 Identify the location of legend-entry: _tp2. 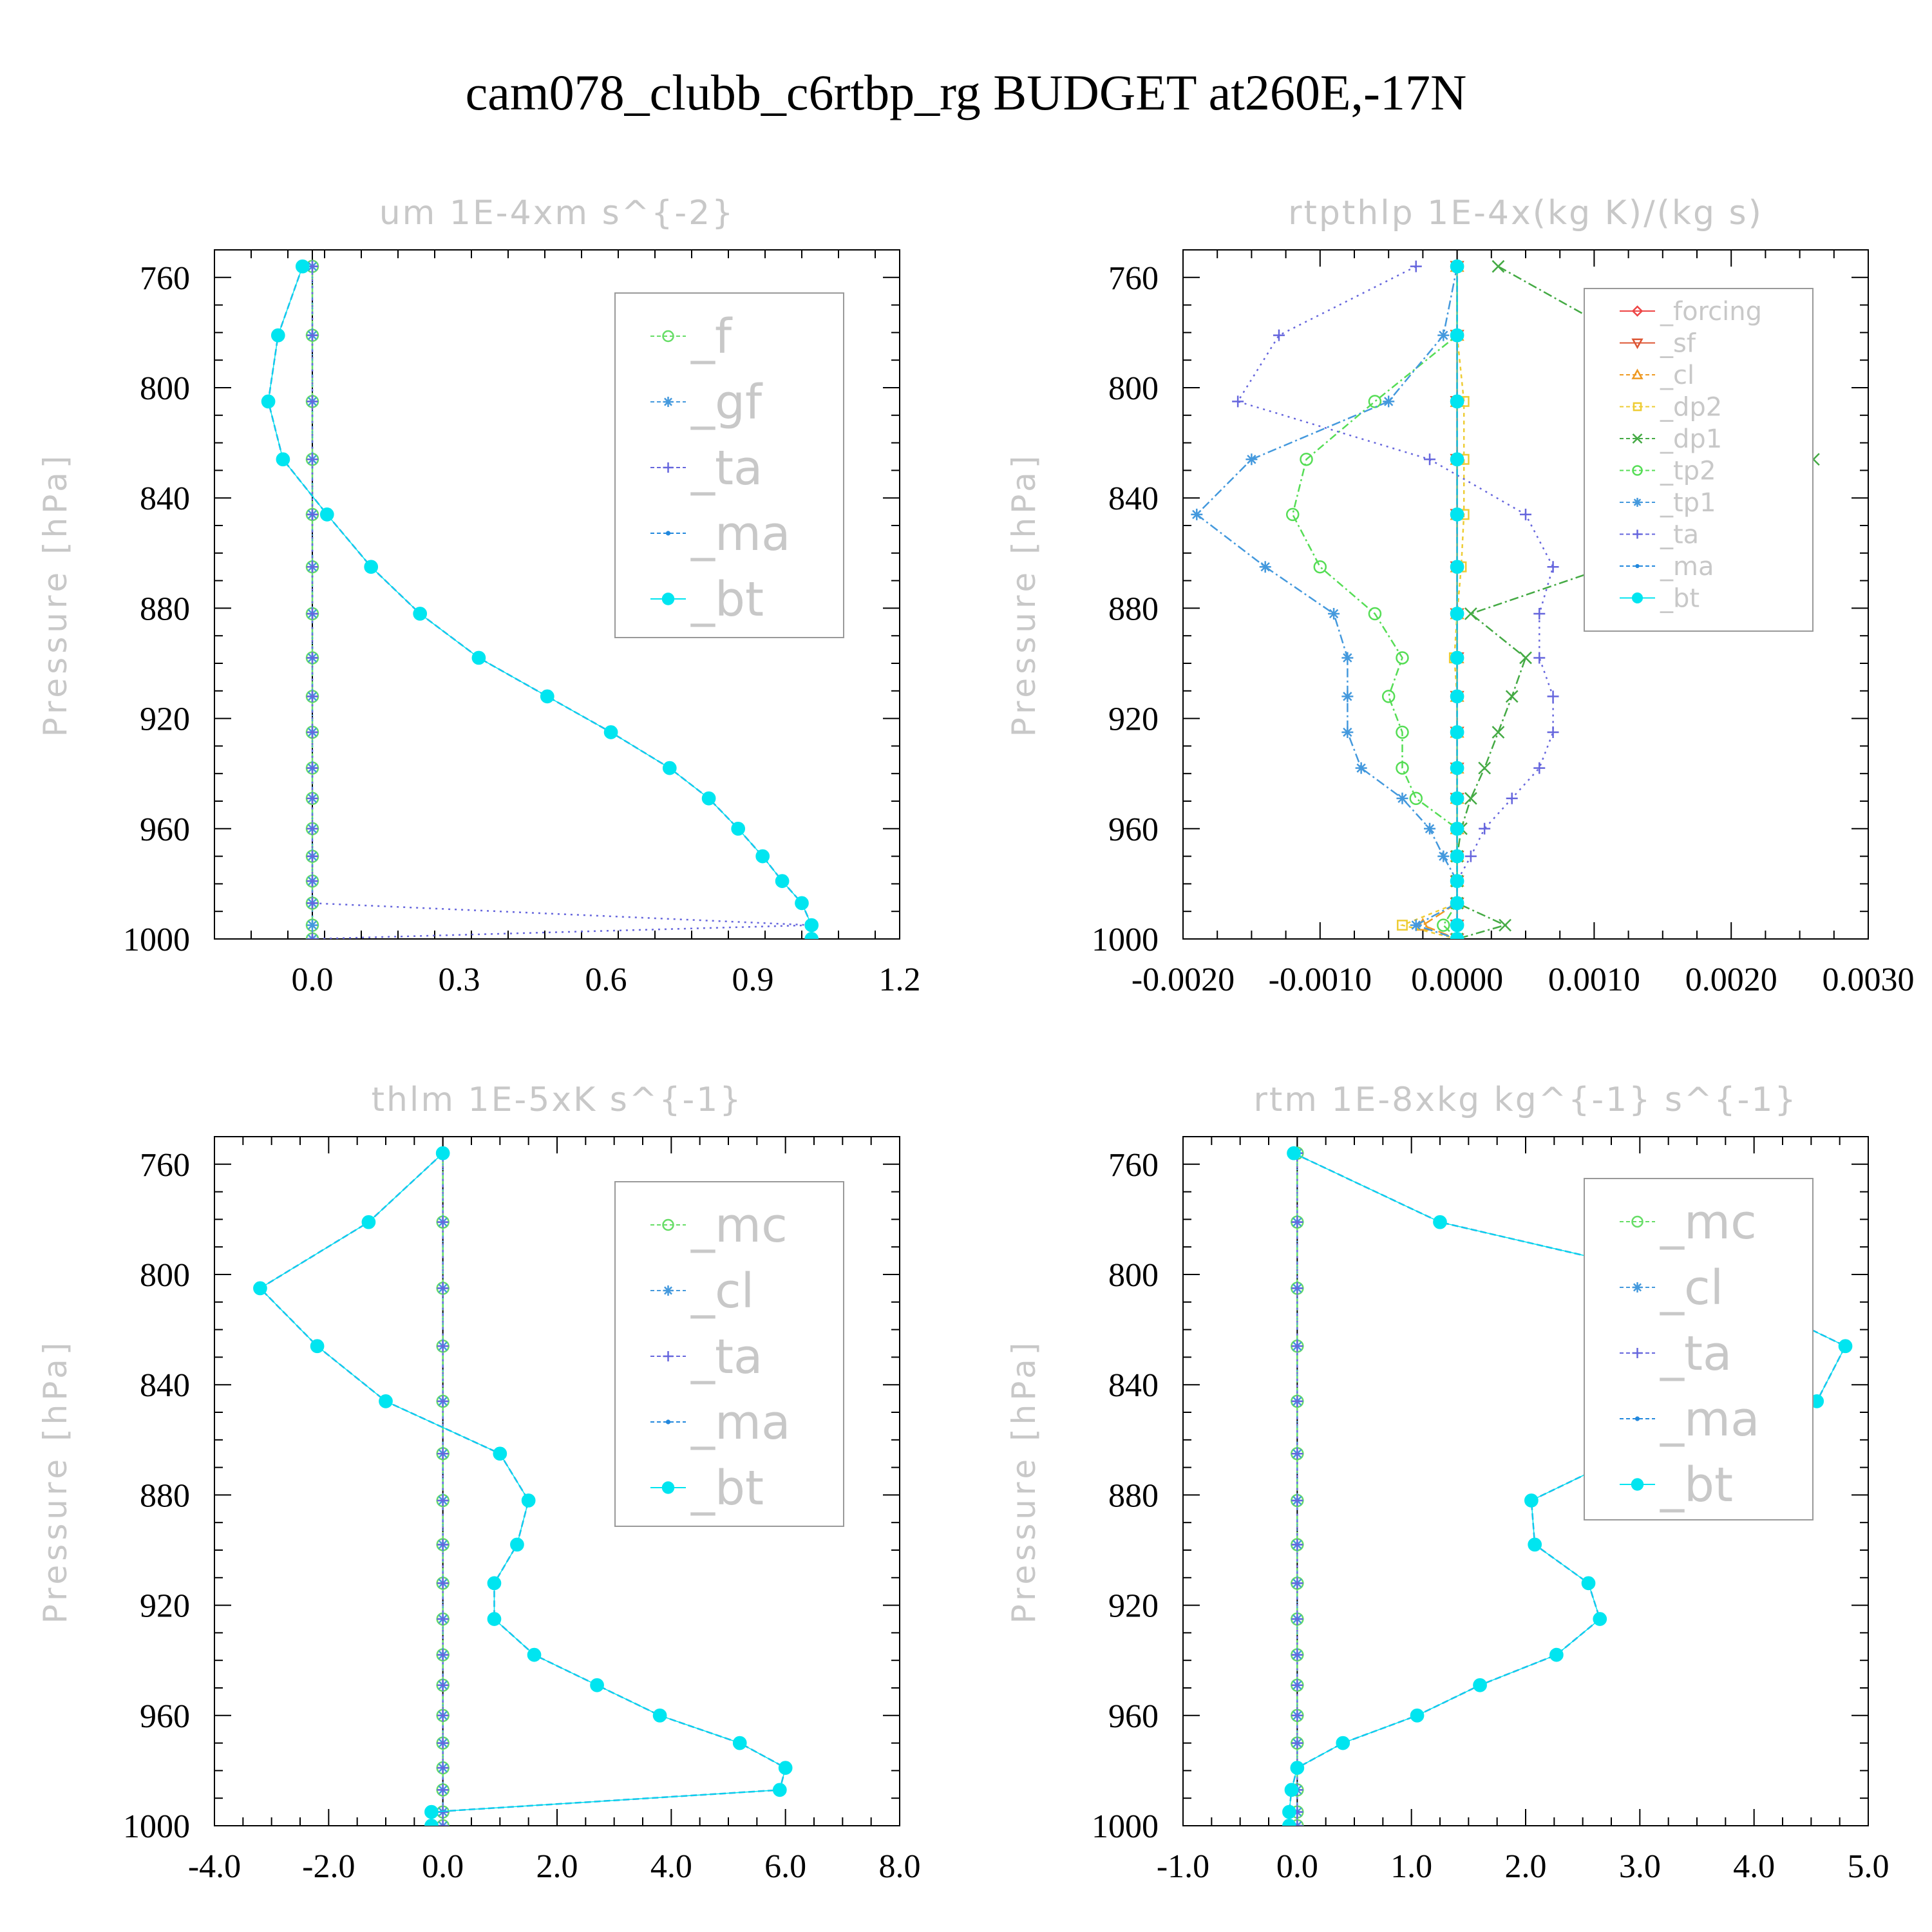
(1688, 471).